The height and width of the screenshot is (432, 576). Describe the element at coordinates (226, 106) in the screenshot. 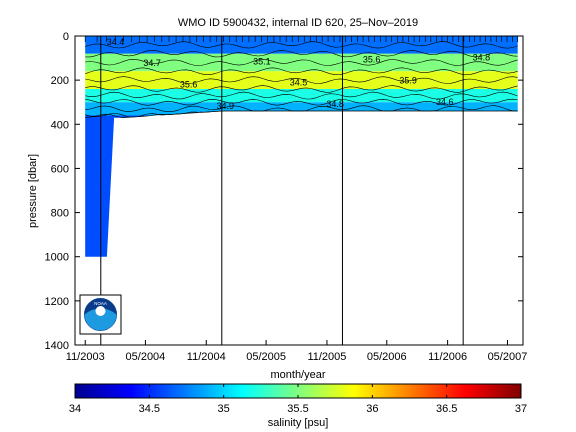

I see `contour-label: 34.9` at that location.